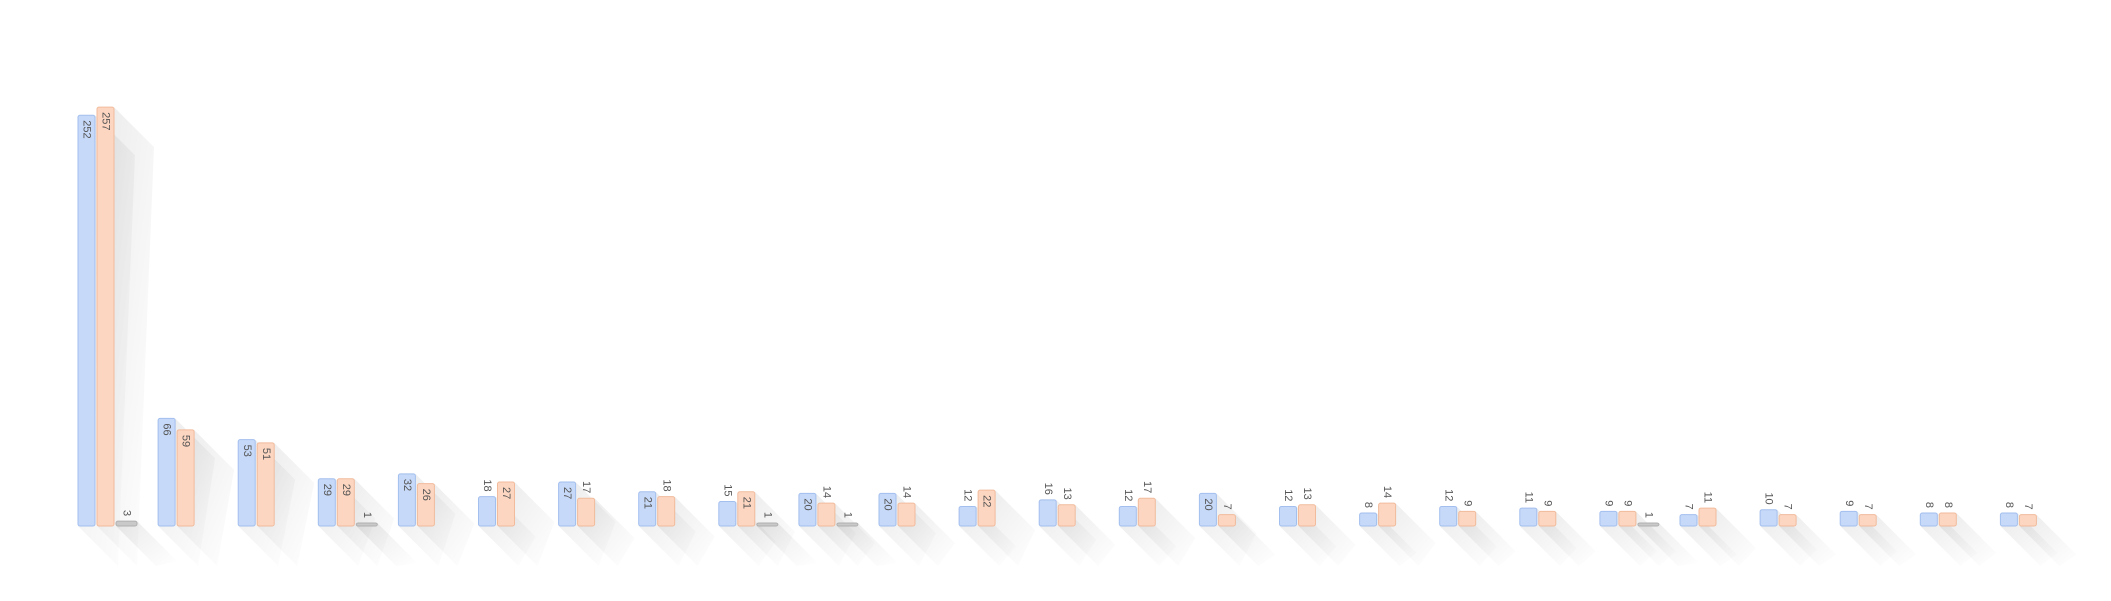 This screenshot has height=601, width=2111. Describe the element at coordinates (727, 490) in the screenshot. I see `data-label: 15` at that location.